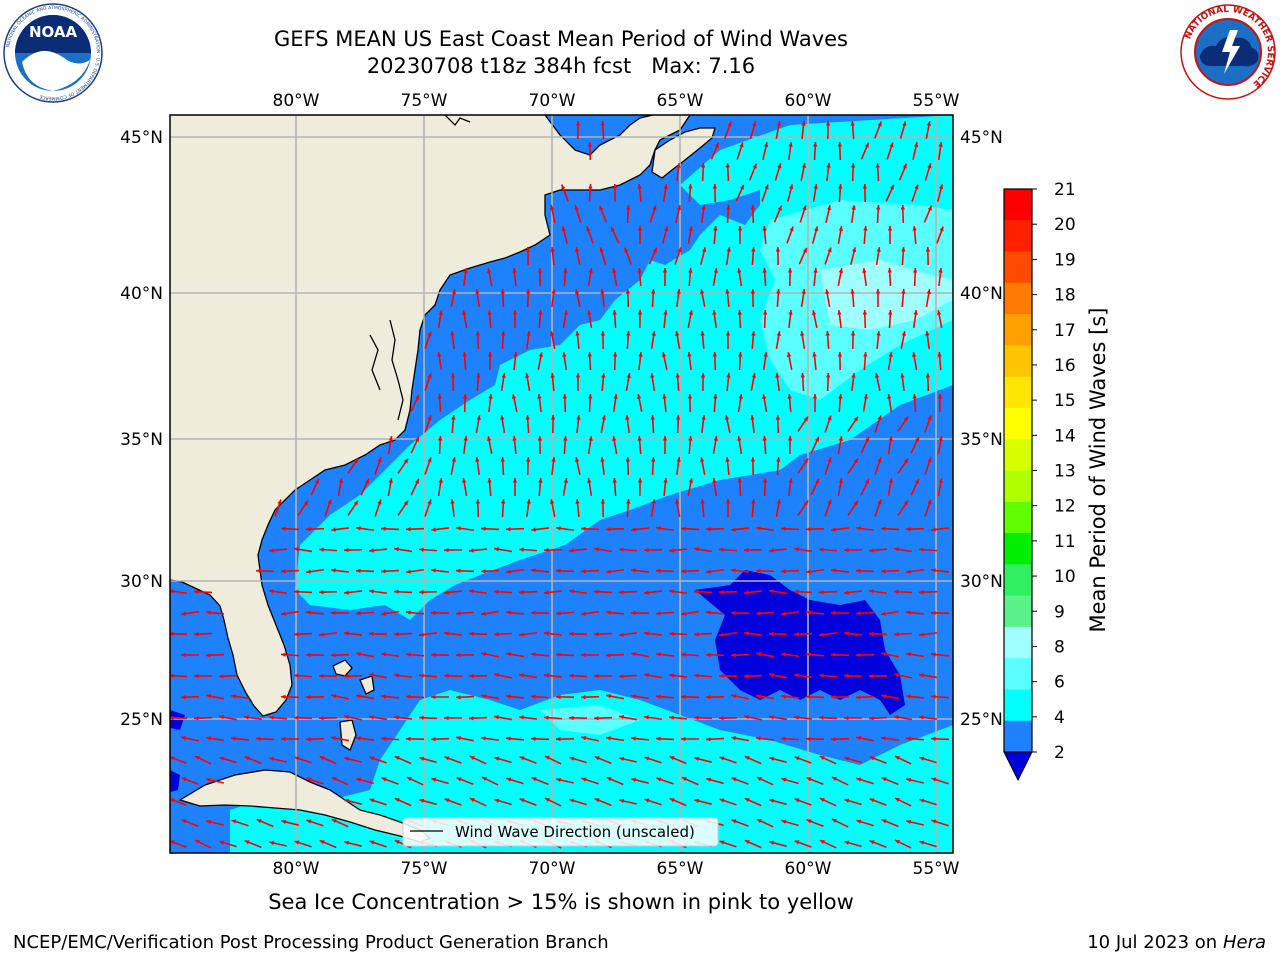 This screenshot has width=1280, height=960. Describe the element at coordinates (808, 101) in the screenshot. I see `lon-tick-top: 60°W` at that location.